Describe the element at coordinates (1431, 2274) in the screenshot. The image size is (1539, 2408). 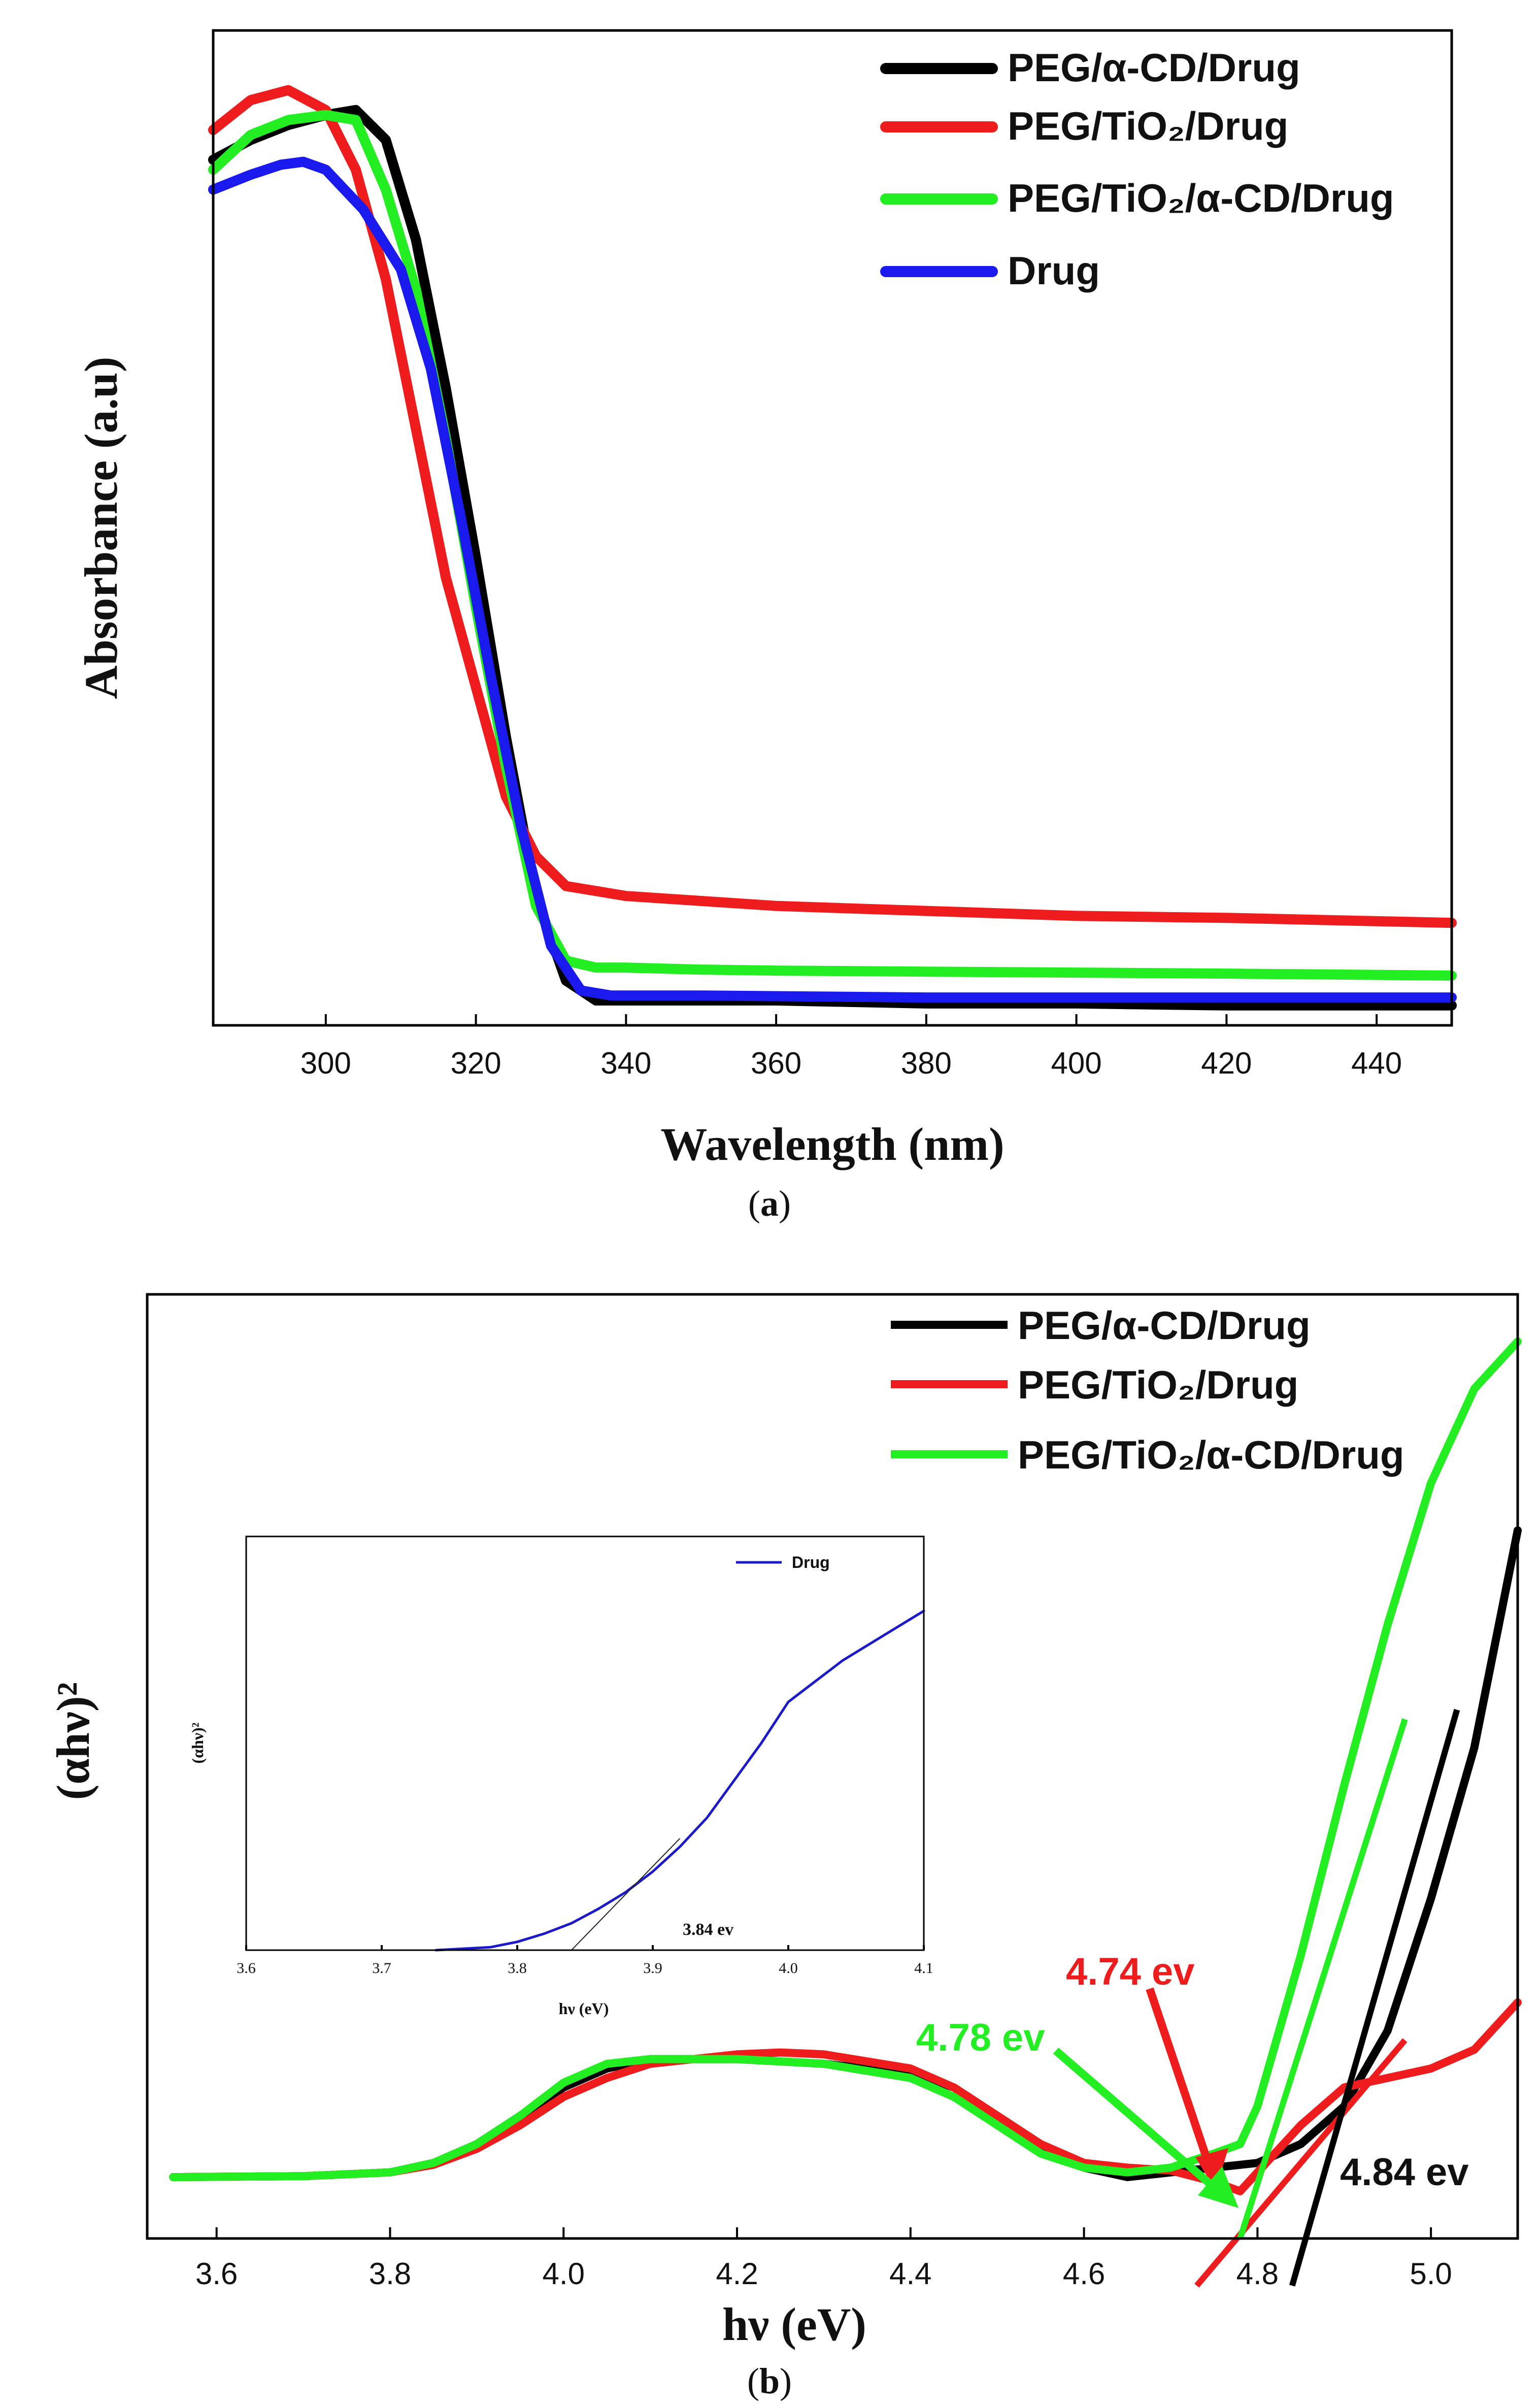
I see `panel-b-x-tick-label: 5.0` at that location.